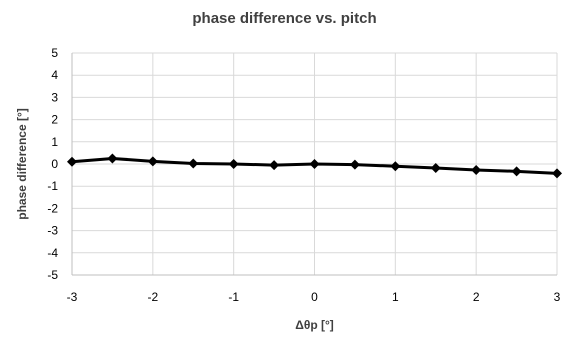 This screenshot has height=341, width=569. What do you see at coordinates (233, 297) in the screenshot?
I see `x-tick-label: -1` at bounding box center [233, 297].